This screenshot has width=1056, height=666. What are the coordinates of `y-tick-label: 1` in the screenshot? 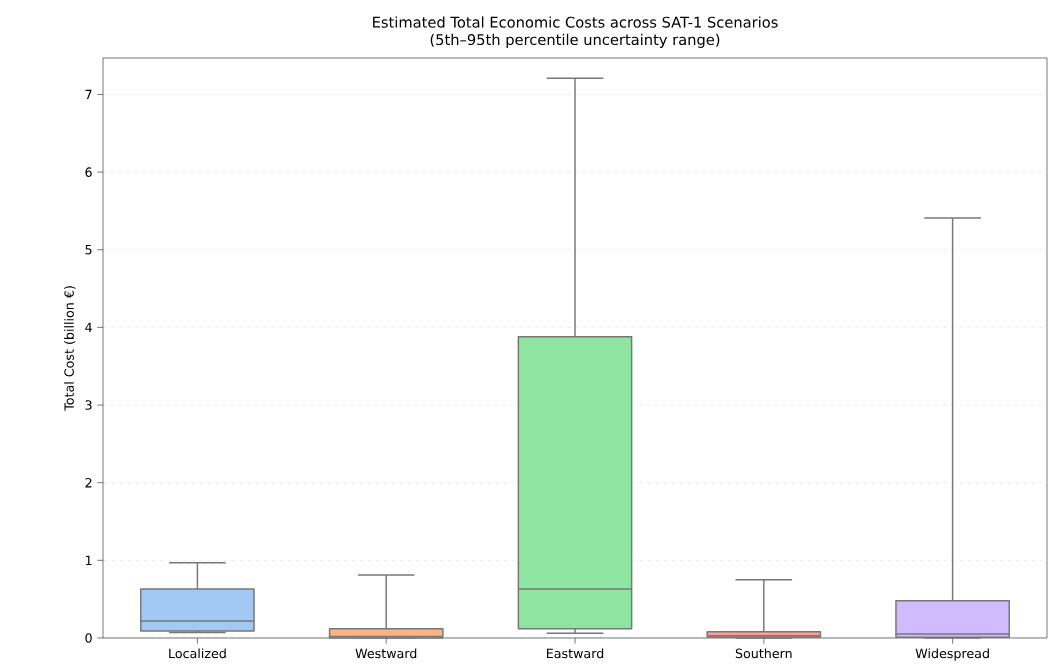 It's located at (88, 560).